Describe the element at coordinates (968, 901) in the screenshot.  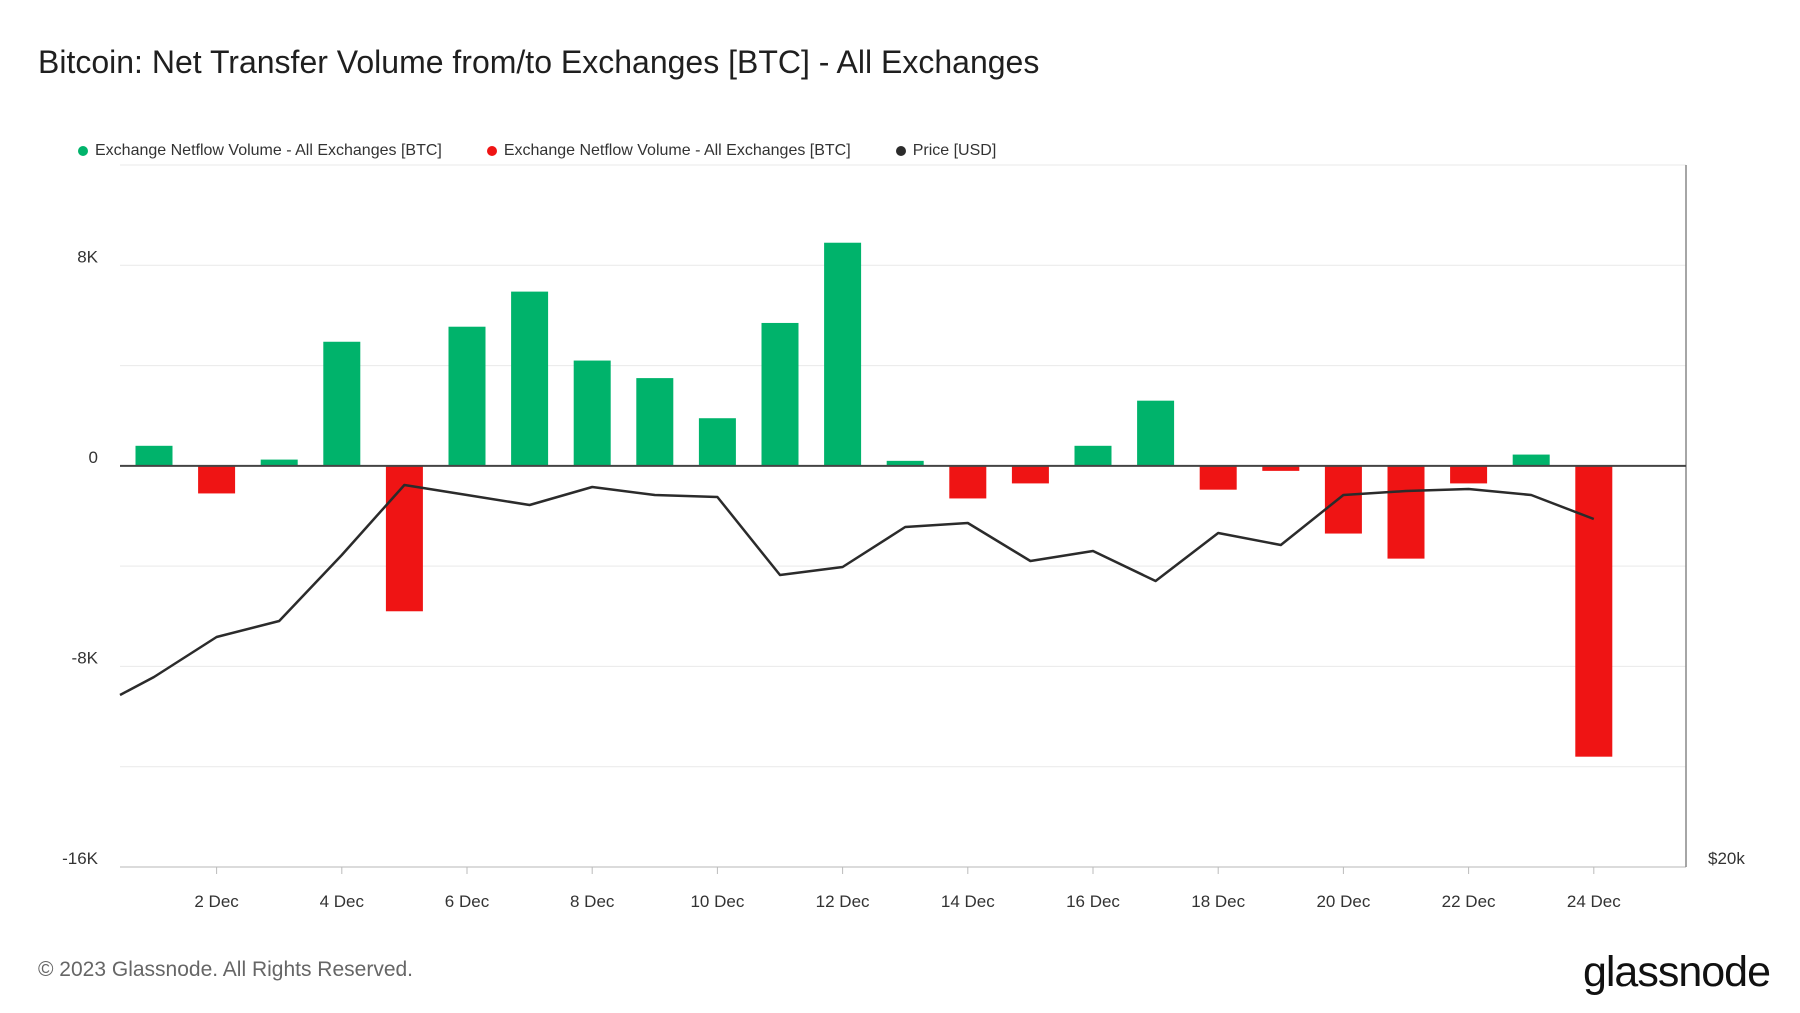
I see `x-tick-label: 14 Dec` at that location.